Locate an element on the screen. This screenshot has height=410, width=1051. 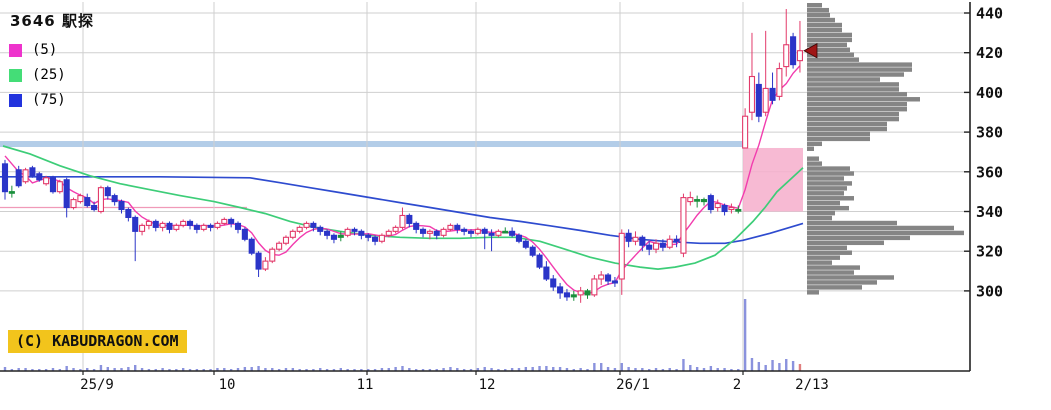
x-axis-labels: 25/9 10 11 12 26/1 2 2/13 is located at coordinates (454, 382).